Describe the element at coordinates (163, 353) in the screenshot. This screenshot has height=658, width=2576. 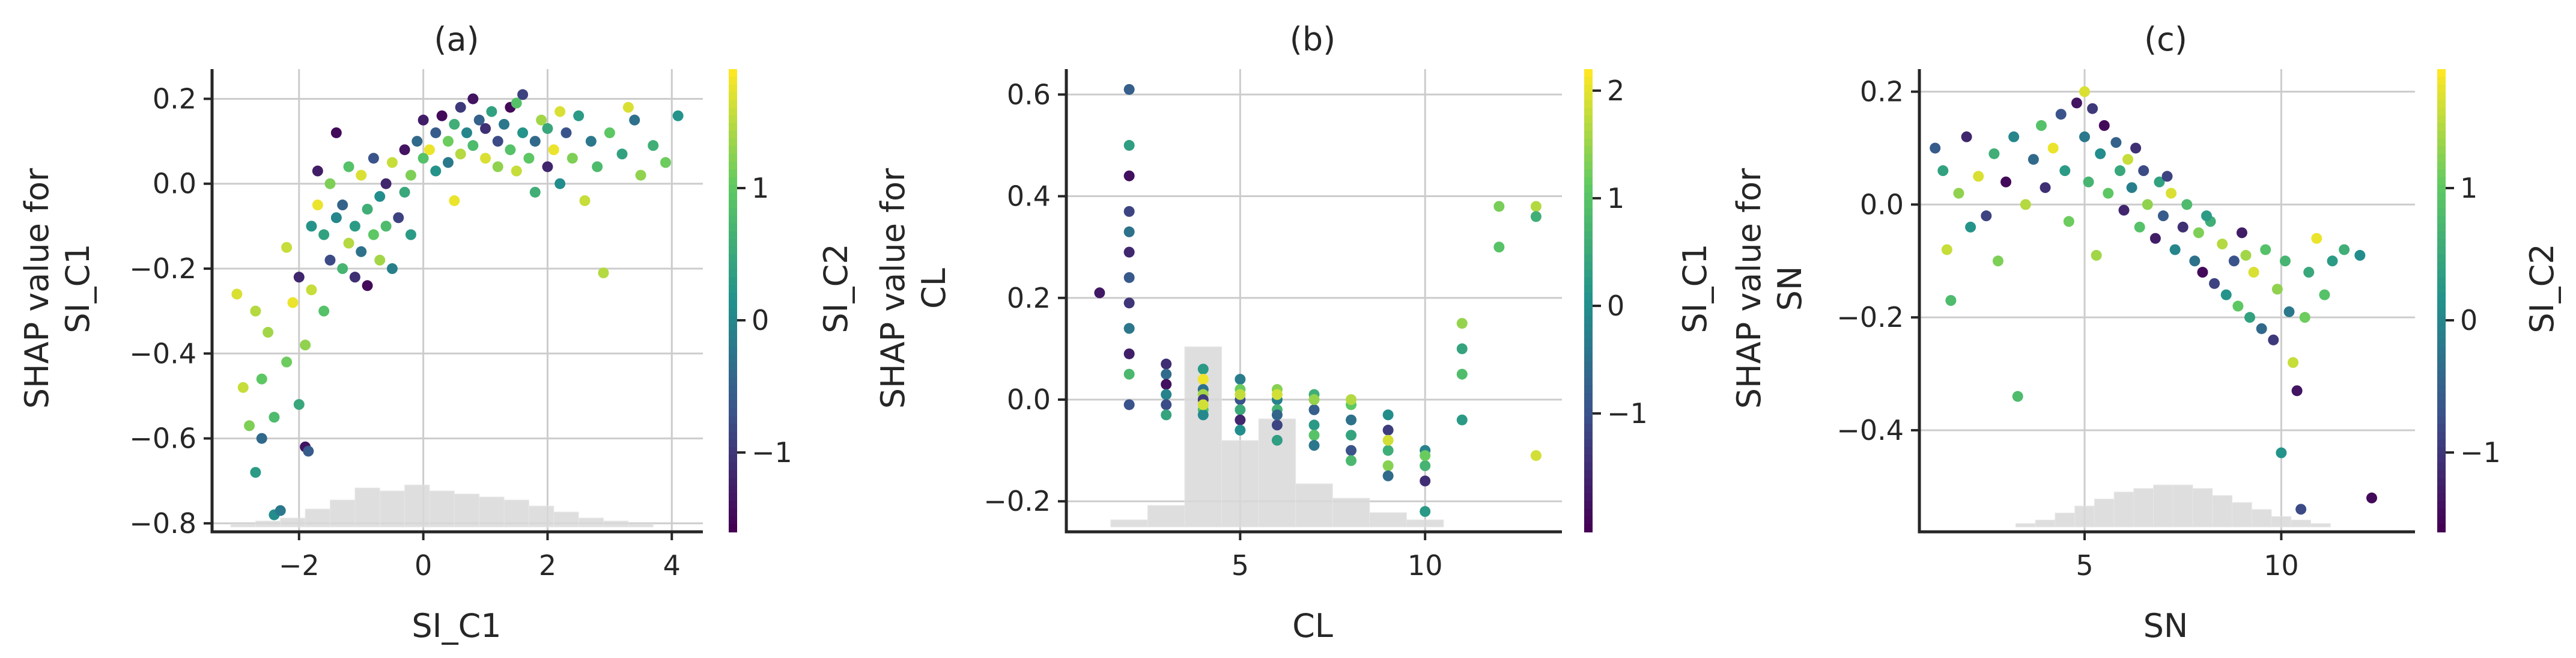
I see `y-tick-label: −0.4` at that location.